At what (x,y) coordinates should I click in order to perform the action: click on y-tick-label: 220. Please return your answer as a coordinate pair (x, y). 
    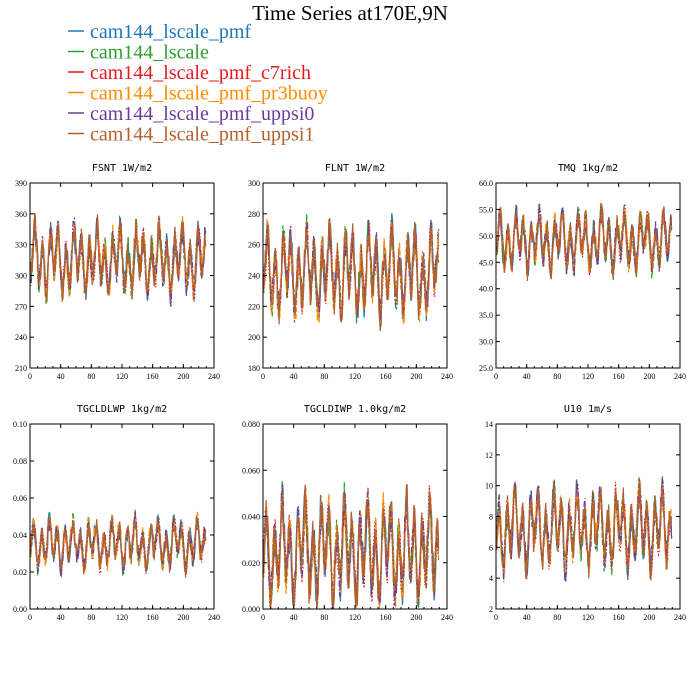
    Looking at the image, I should click on (254, 306).